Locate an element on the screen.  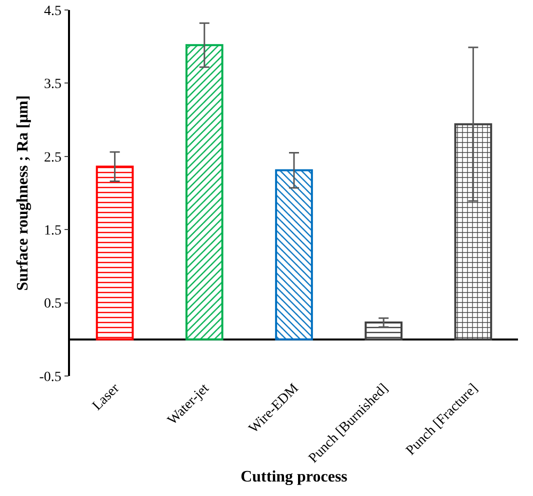
y-tick-label: 2.5 is located at coordinates (53, 158).